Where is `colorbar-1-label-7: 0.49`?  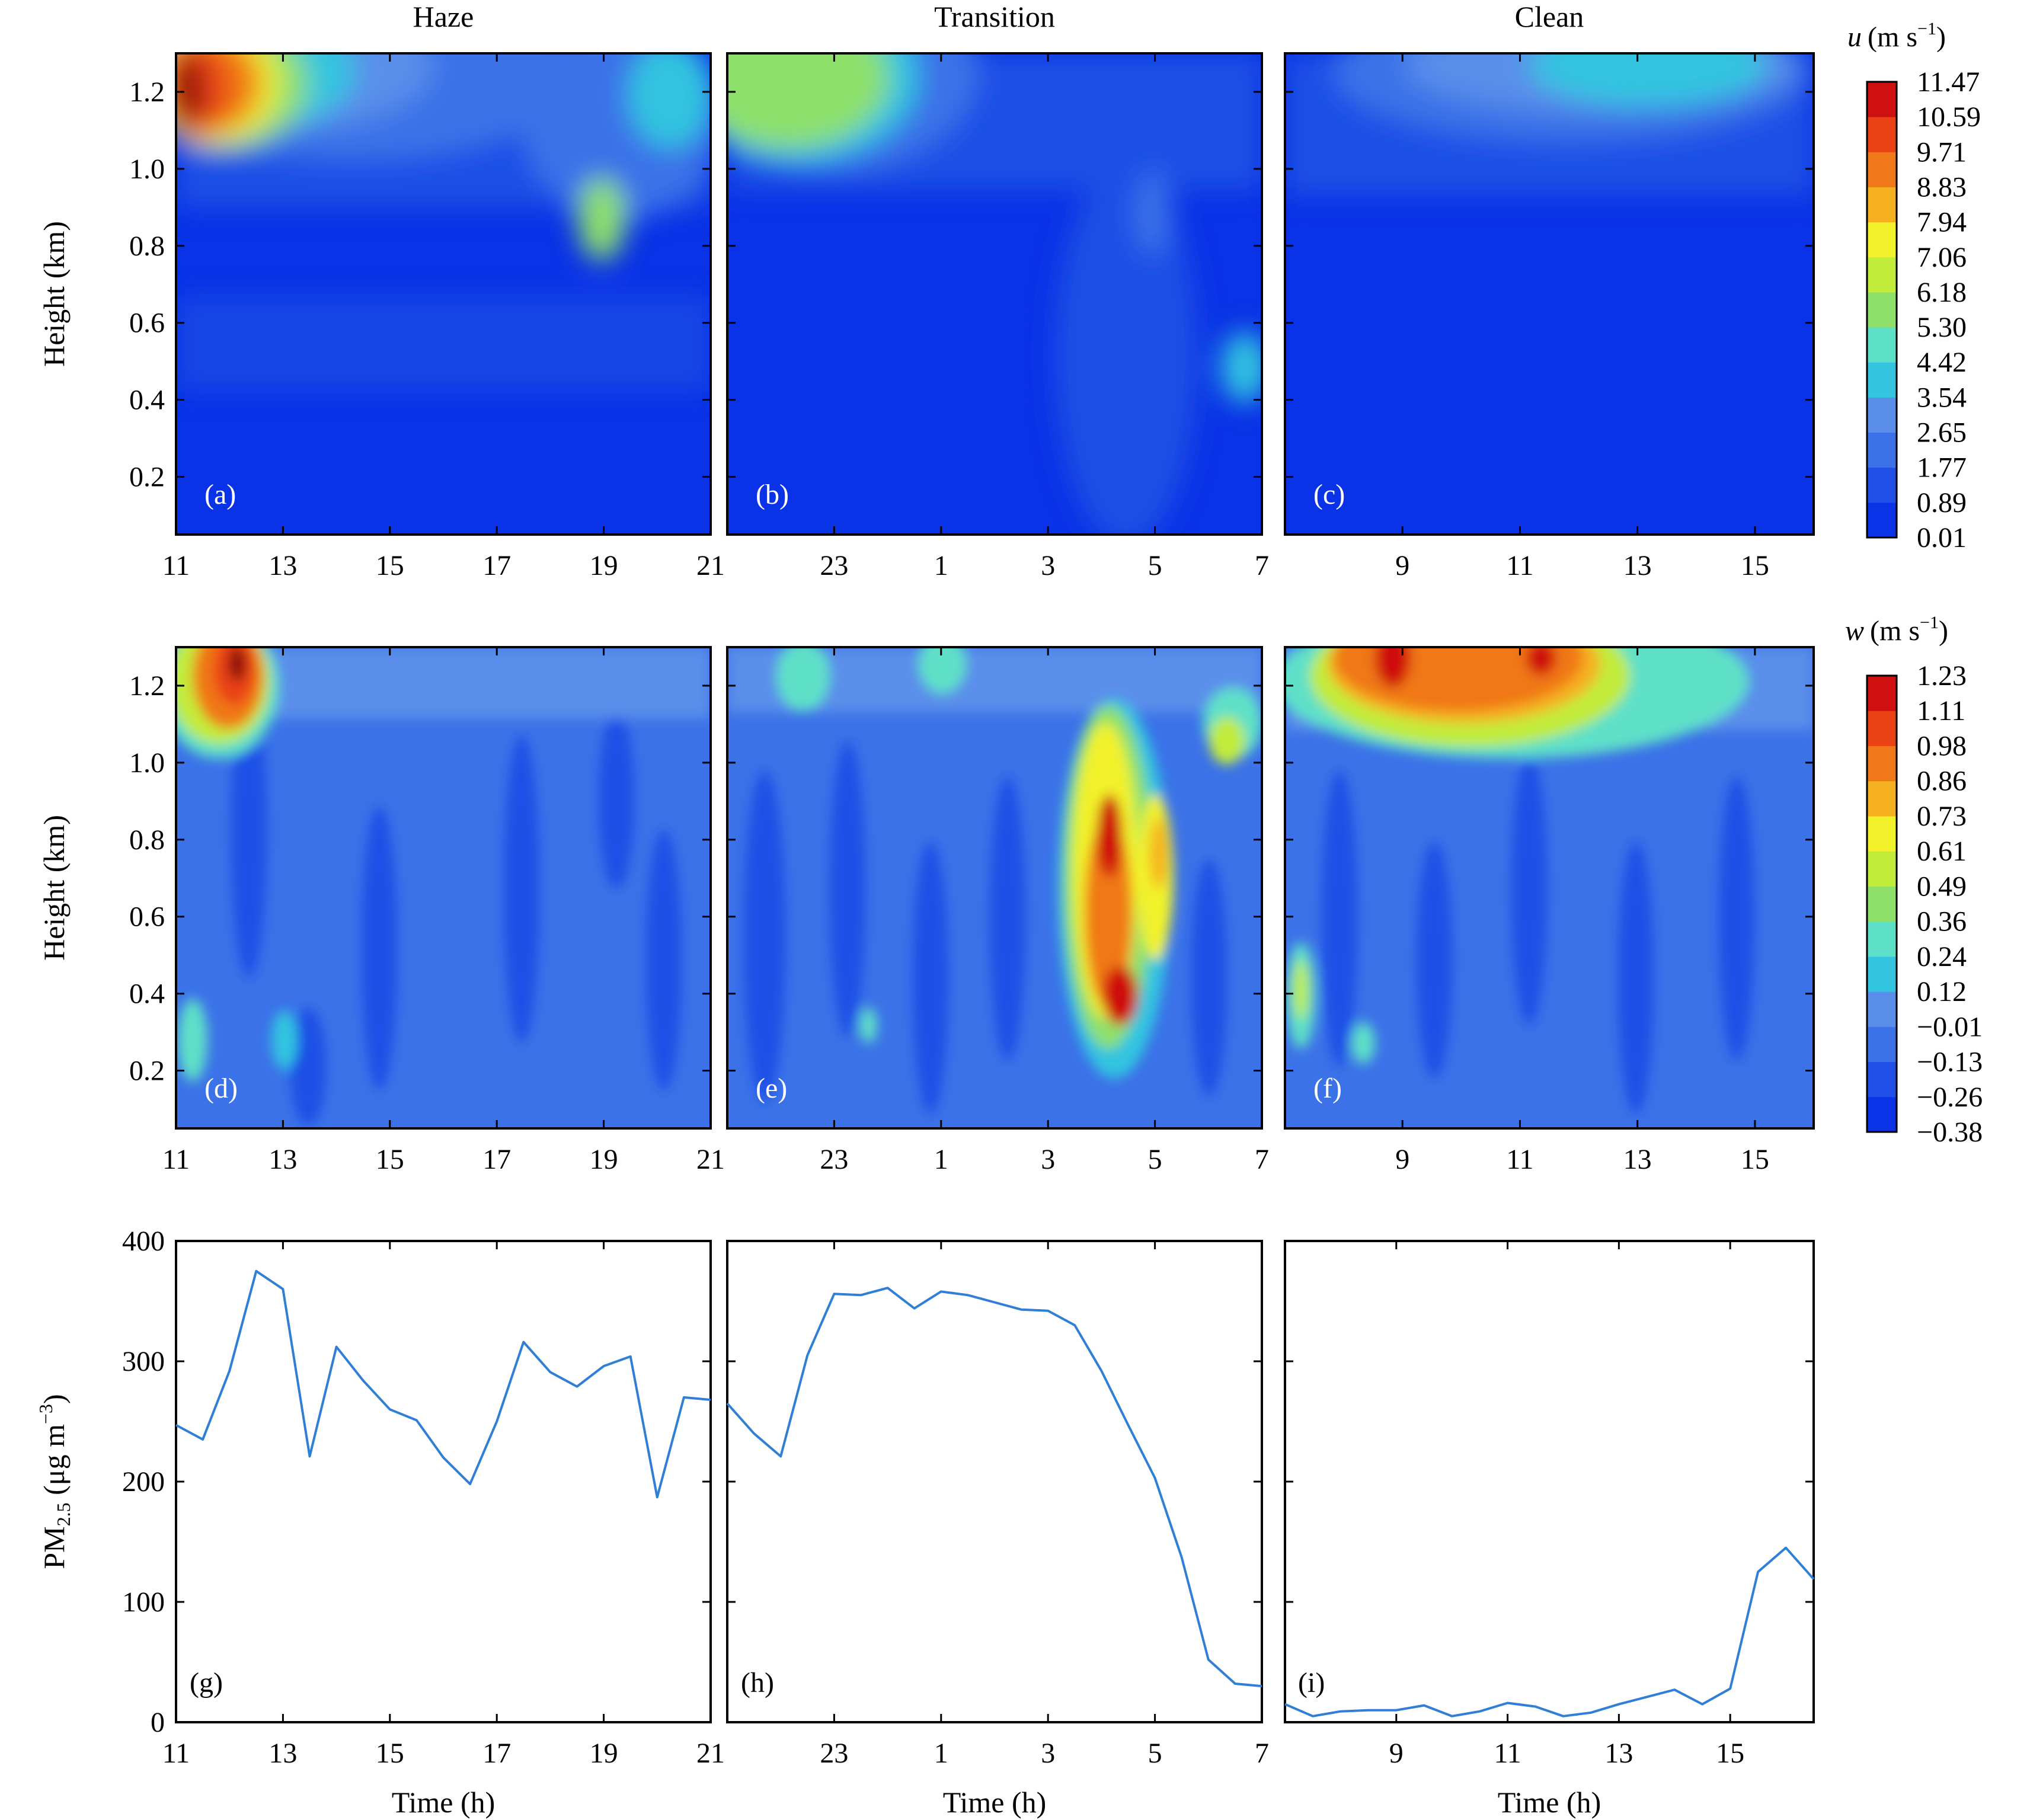 colorbar-1-label-7: 0.49 is located at coordinates (1942, 886).